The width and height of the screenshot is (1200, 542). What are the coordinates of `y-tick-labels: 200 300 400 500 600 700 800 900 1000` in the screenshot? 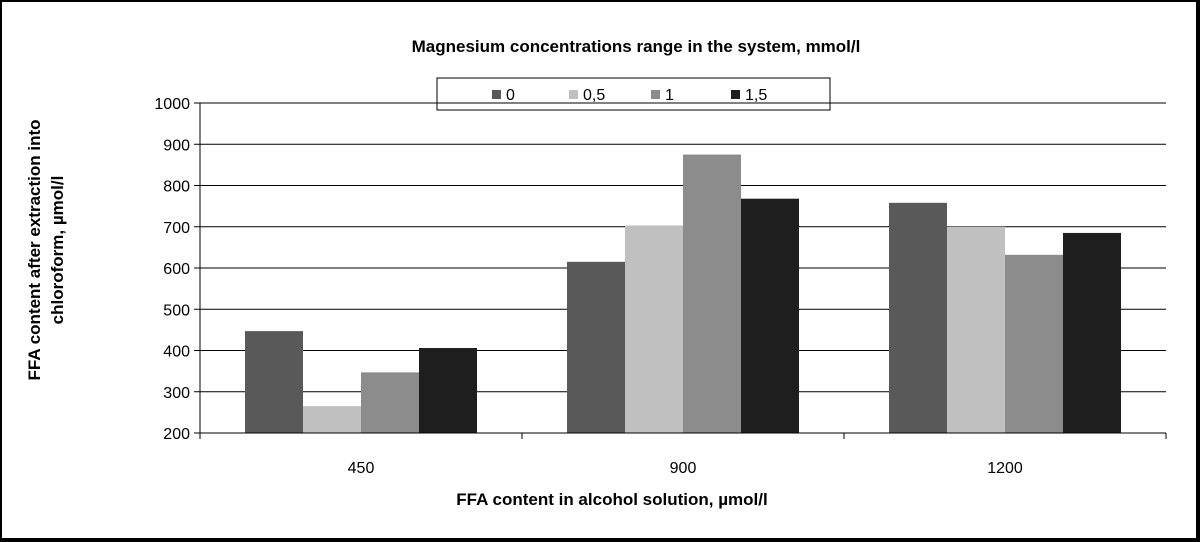 It's located at (172, 269).